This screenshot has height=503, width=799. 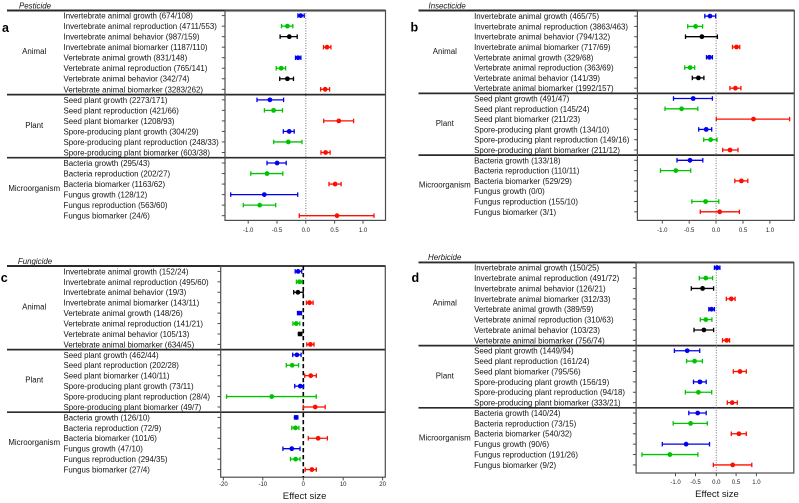 I want to click on svg-text: Fungus reproduction (294/35), so click(x=116, y=459).